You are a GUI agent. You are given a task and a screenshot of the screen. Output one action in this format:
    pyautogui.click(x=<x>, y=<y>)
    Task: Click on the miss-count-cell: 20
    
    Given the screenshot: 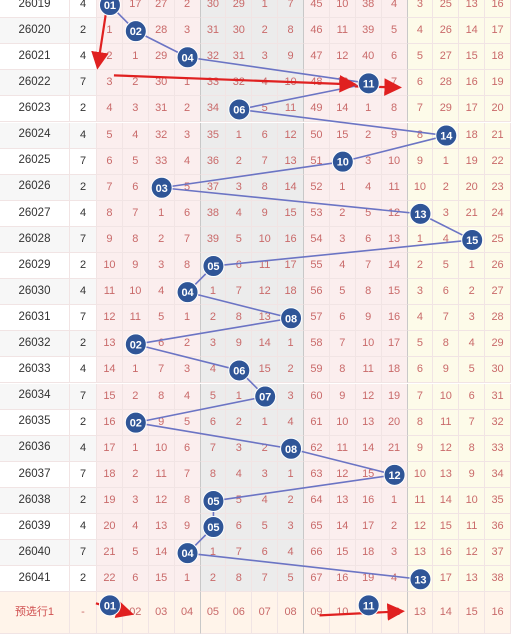 What is the action you would take?
    pyautogui.click(x=110, y=527)
    